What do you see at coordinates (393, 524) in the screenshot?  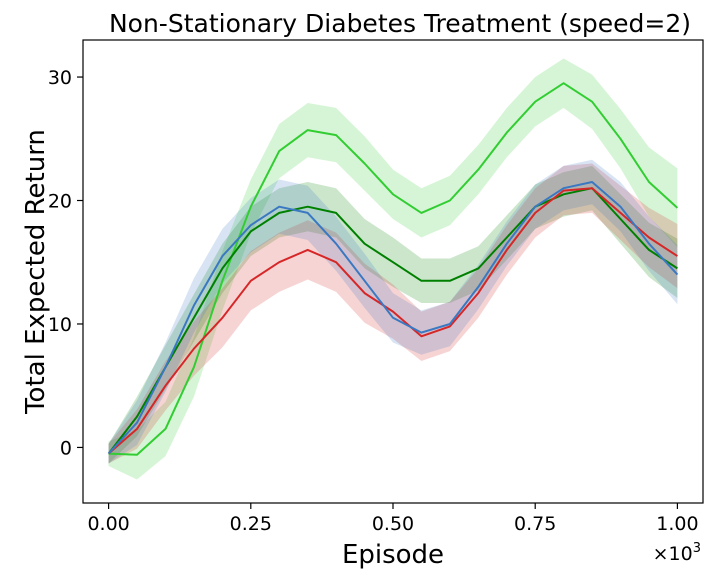 I see `x-tick-label: 0.50` at bounding box center [393, 524].